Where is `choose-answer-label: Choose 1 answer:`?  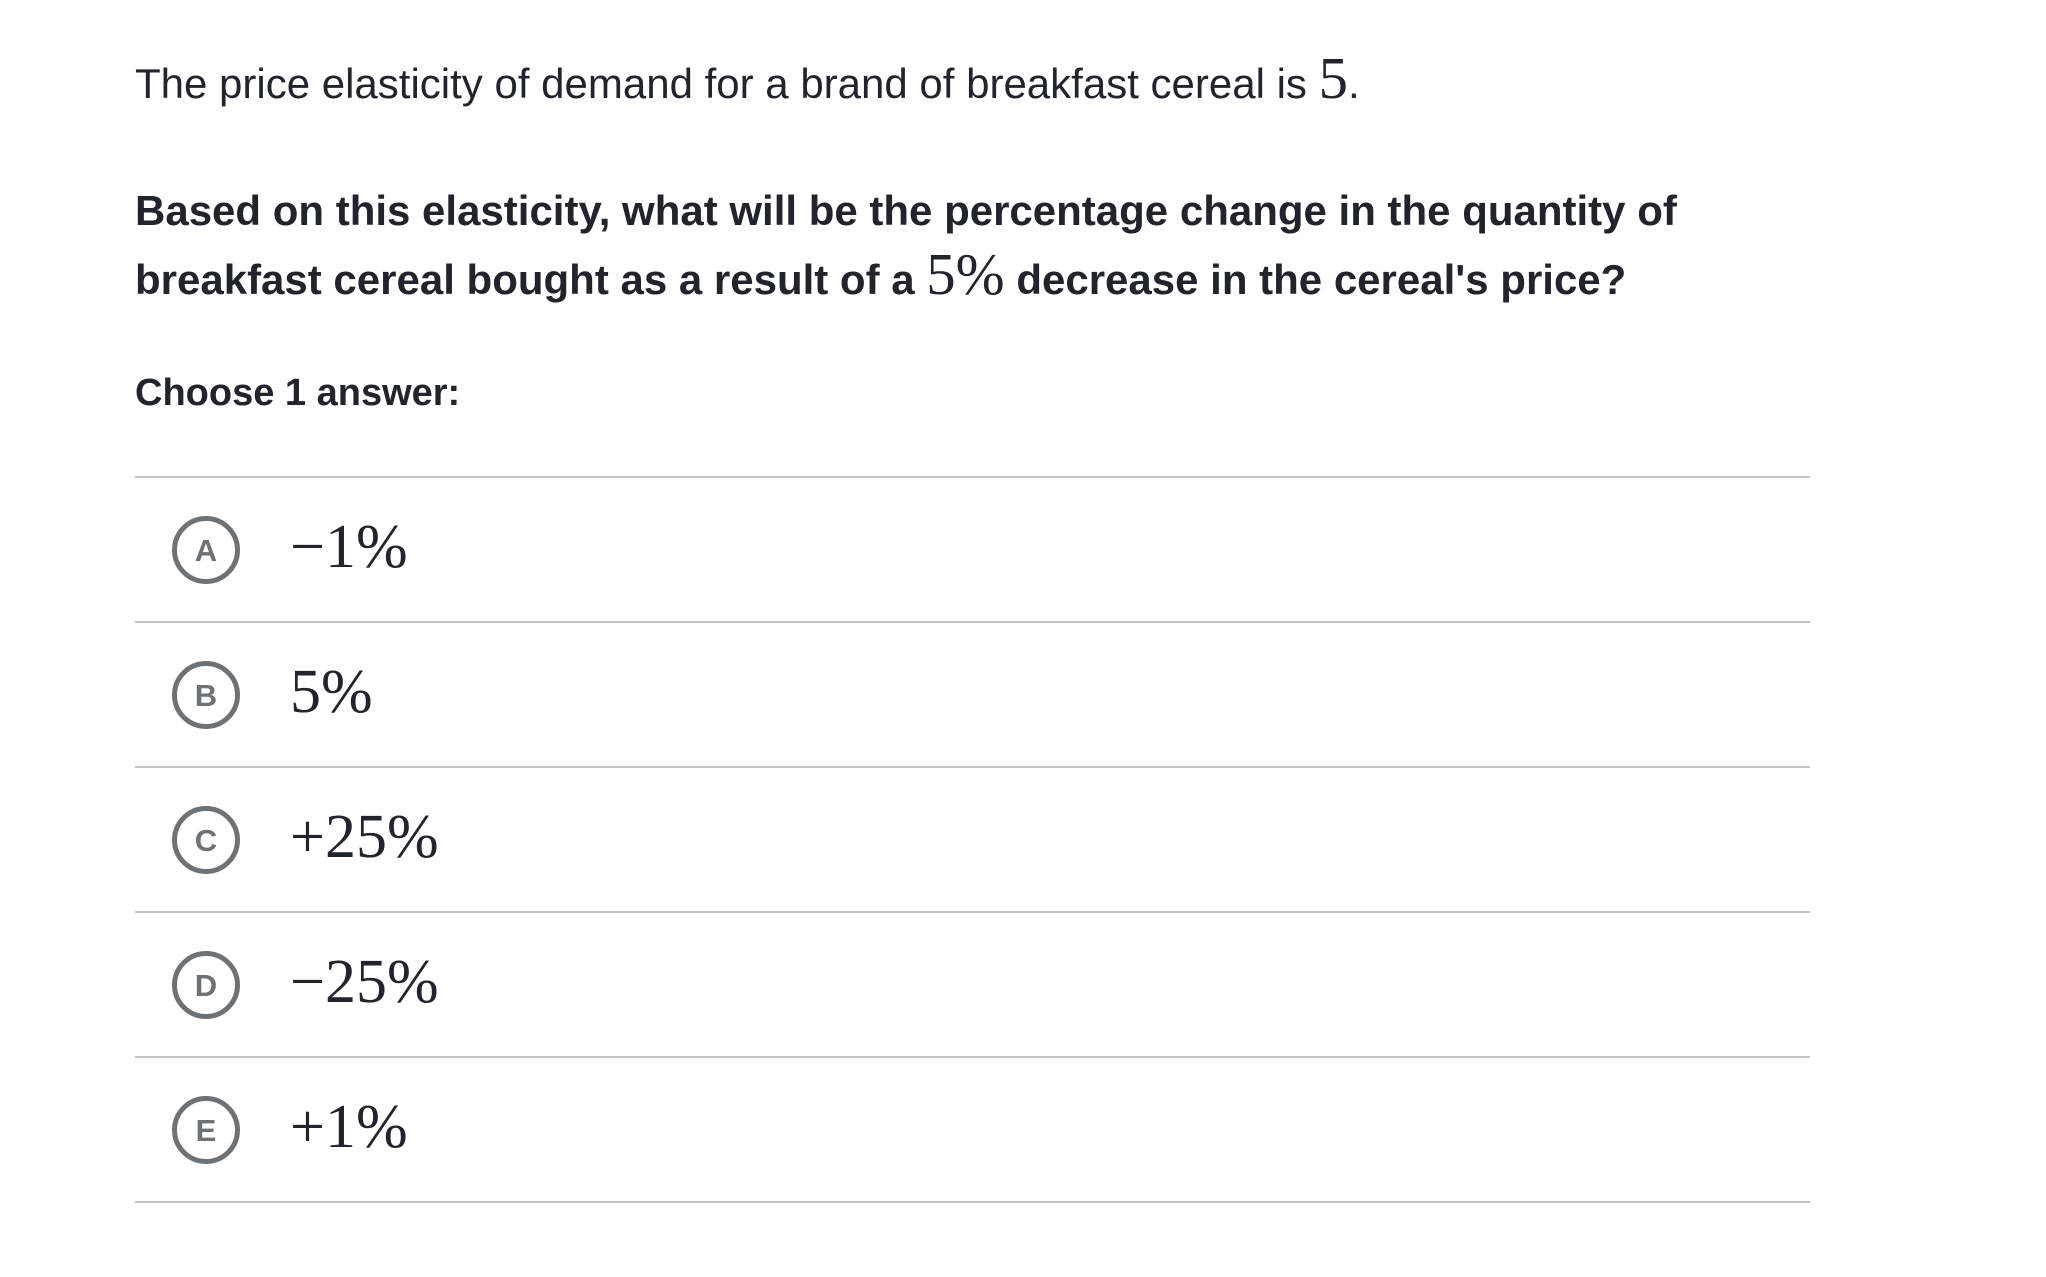
choose-answer-label: Choose 1 answer: is located at coordinates (298, 393).